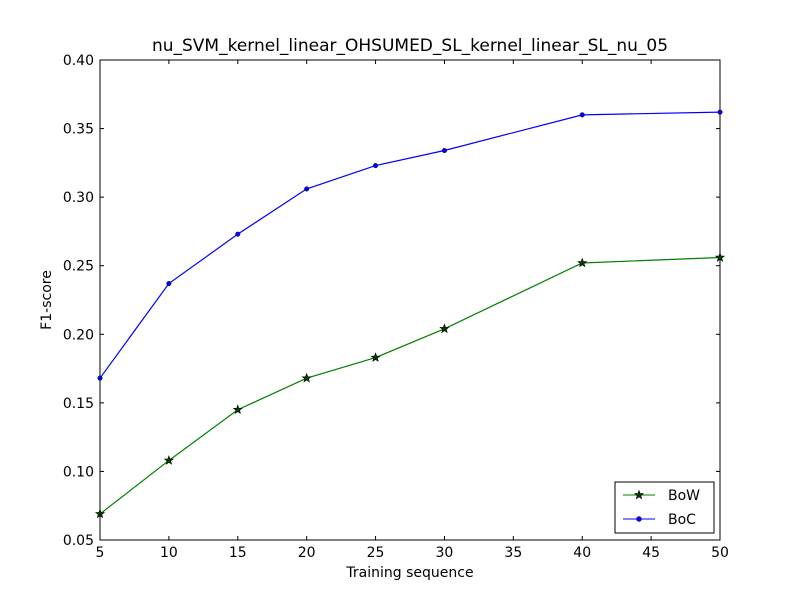 The height and width of the screenshot is (600, 800). I want to click on x-tick-label: 45, so click(651, 553).